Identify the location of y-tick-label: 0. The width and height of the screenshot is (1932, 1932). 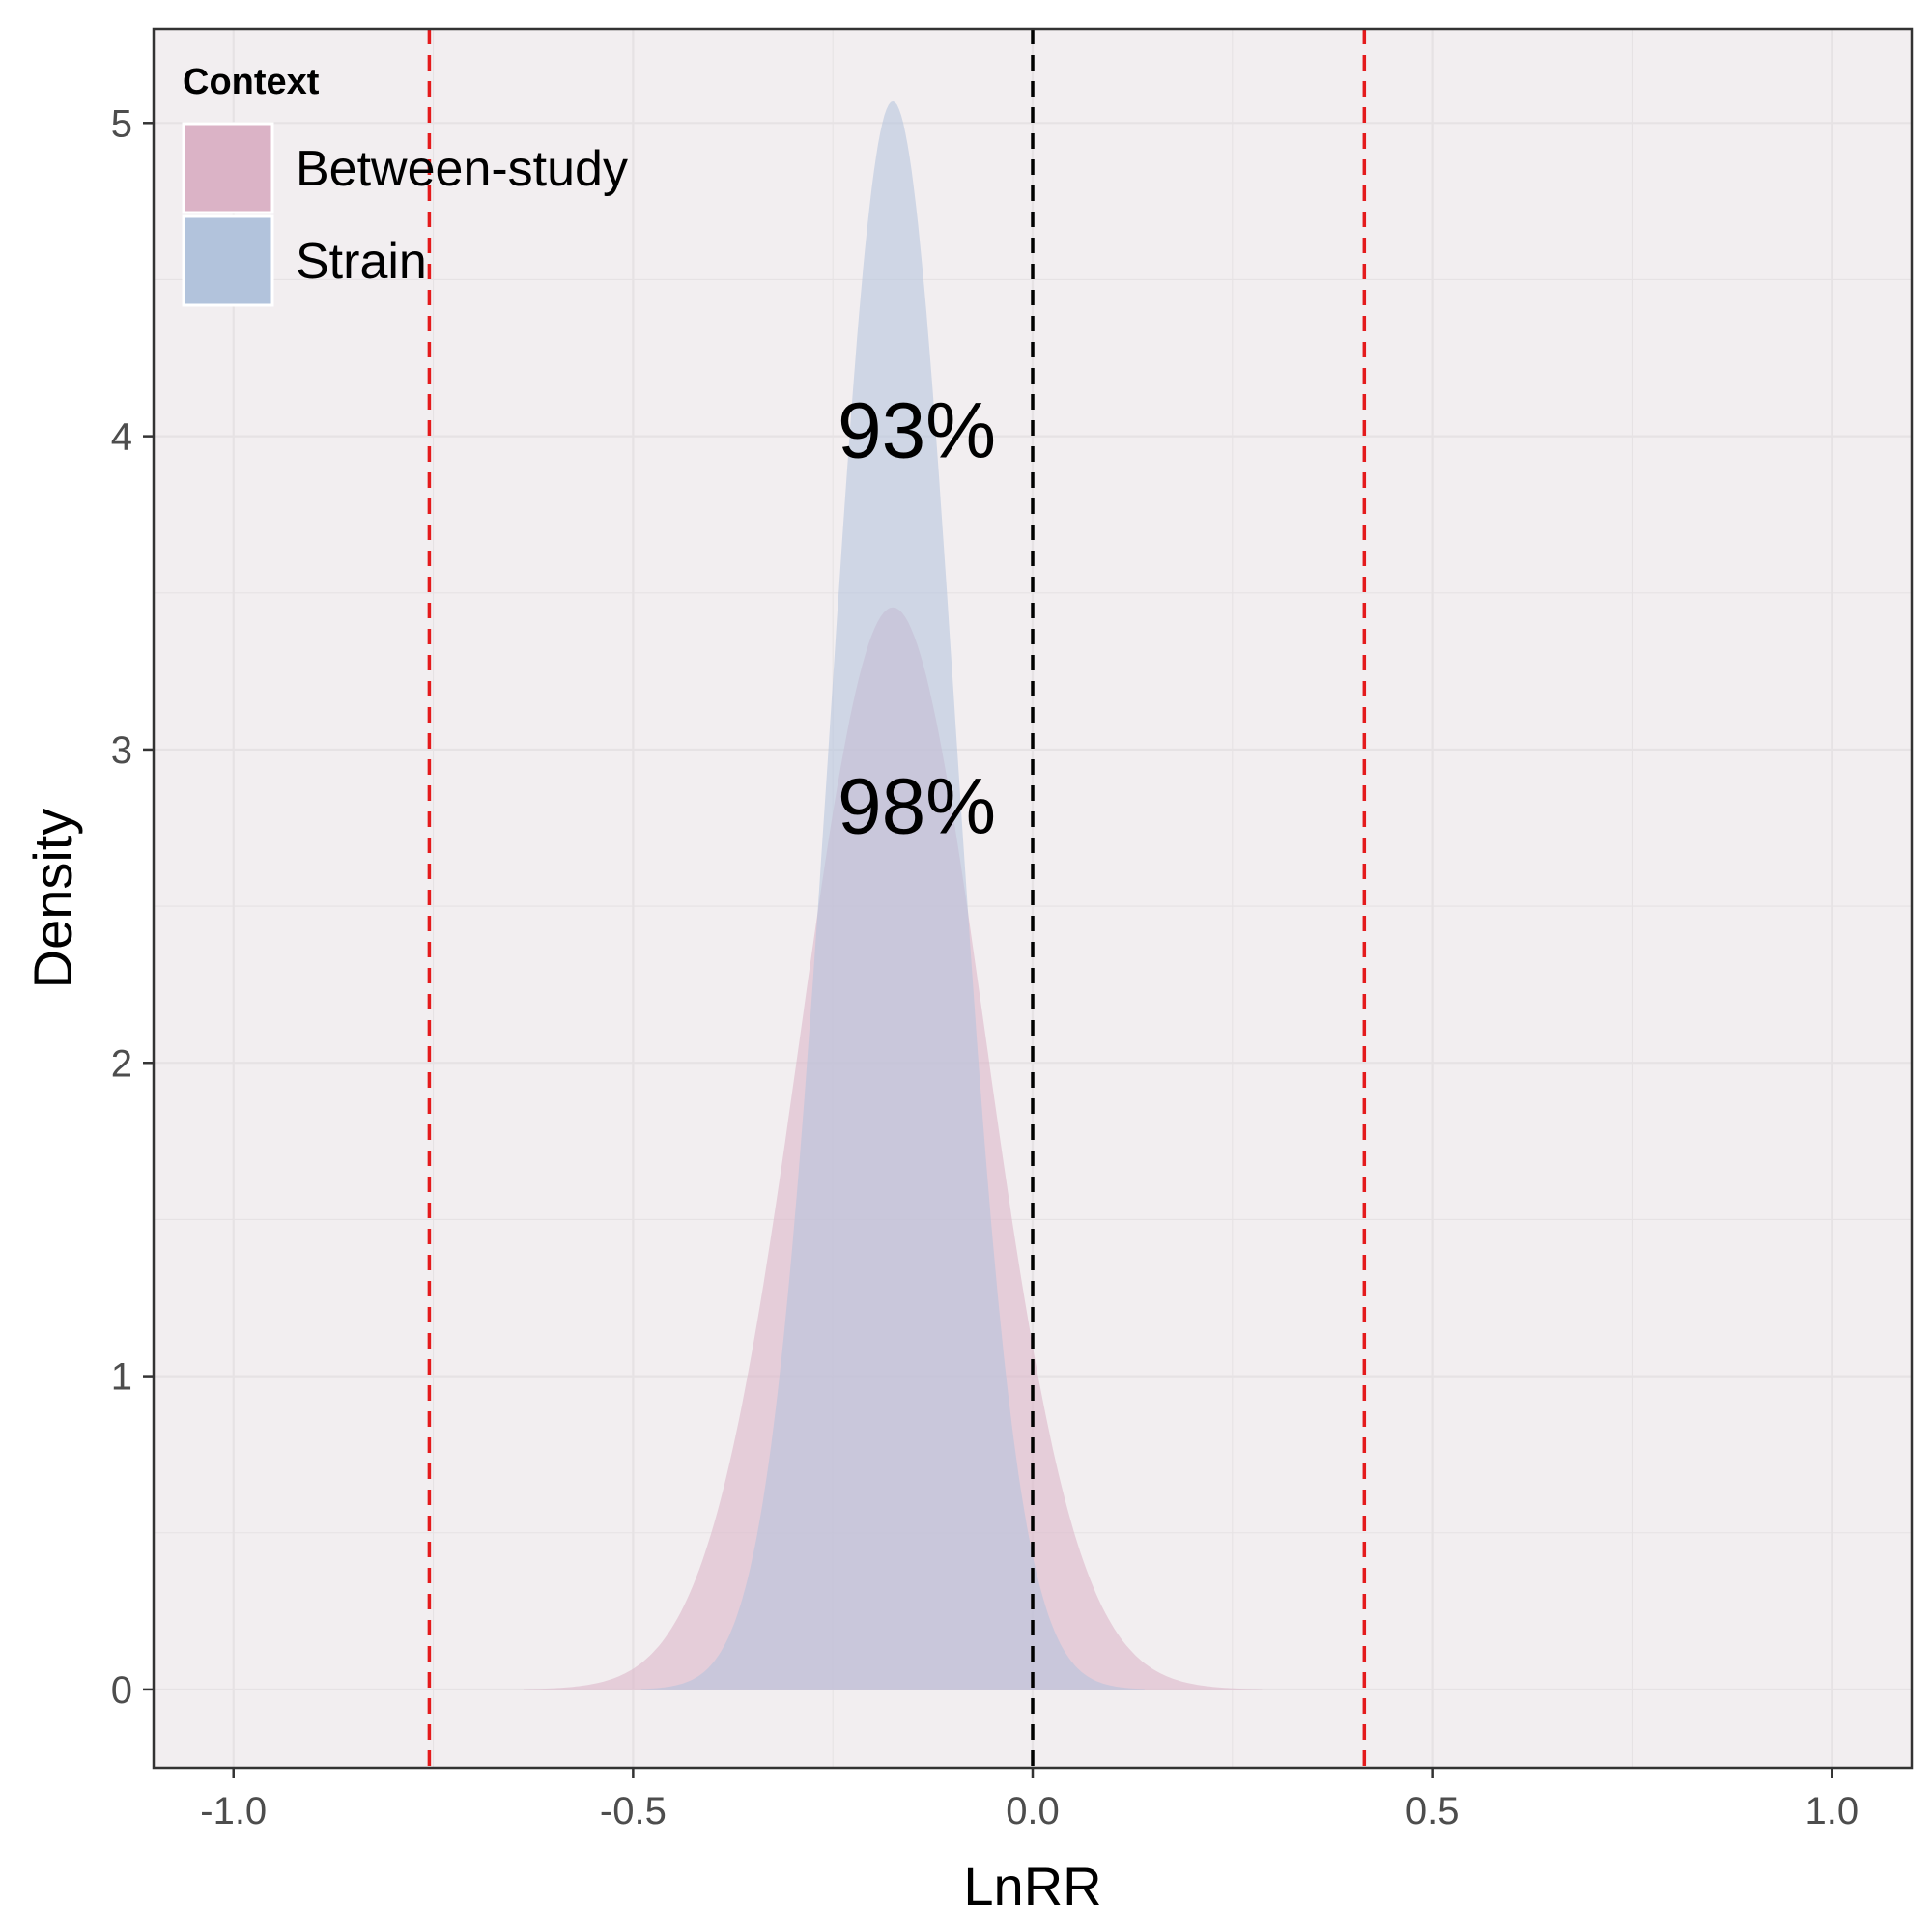
(121, 1690).